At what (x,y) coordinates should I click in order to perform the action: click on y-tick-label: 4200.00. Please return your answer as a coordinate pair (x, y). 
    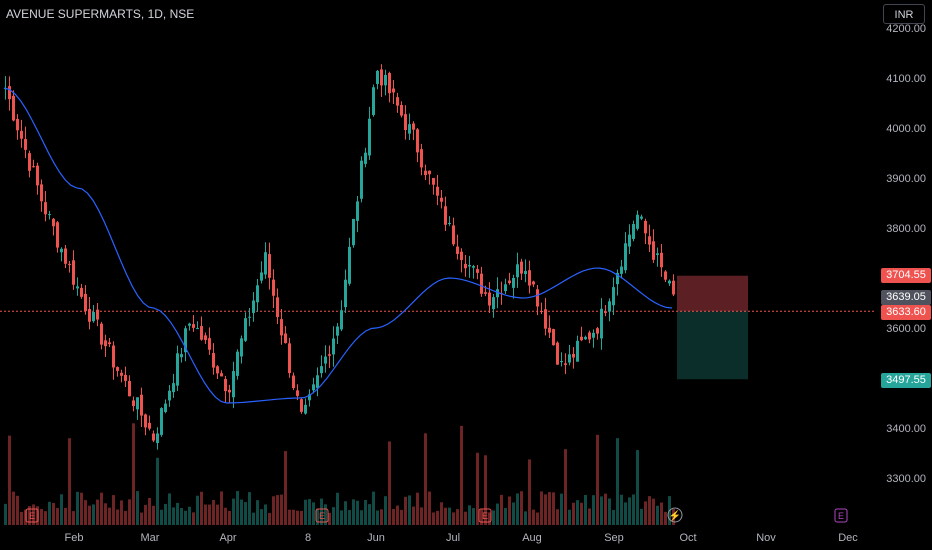
    Looking at the image, I should click on (906, 29).